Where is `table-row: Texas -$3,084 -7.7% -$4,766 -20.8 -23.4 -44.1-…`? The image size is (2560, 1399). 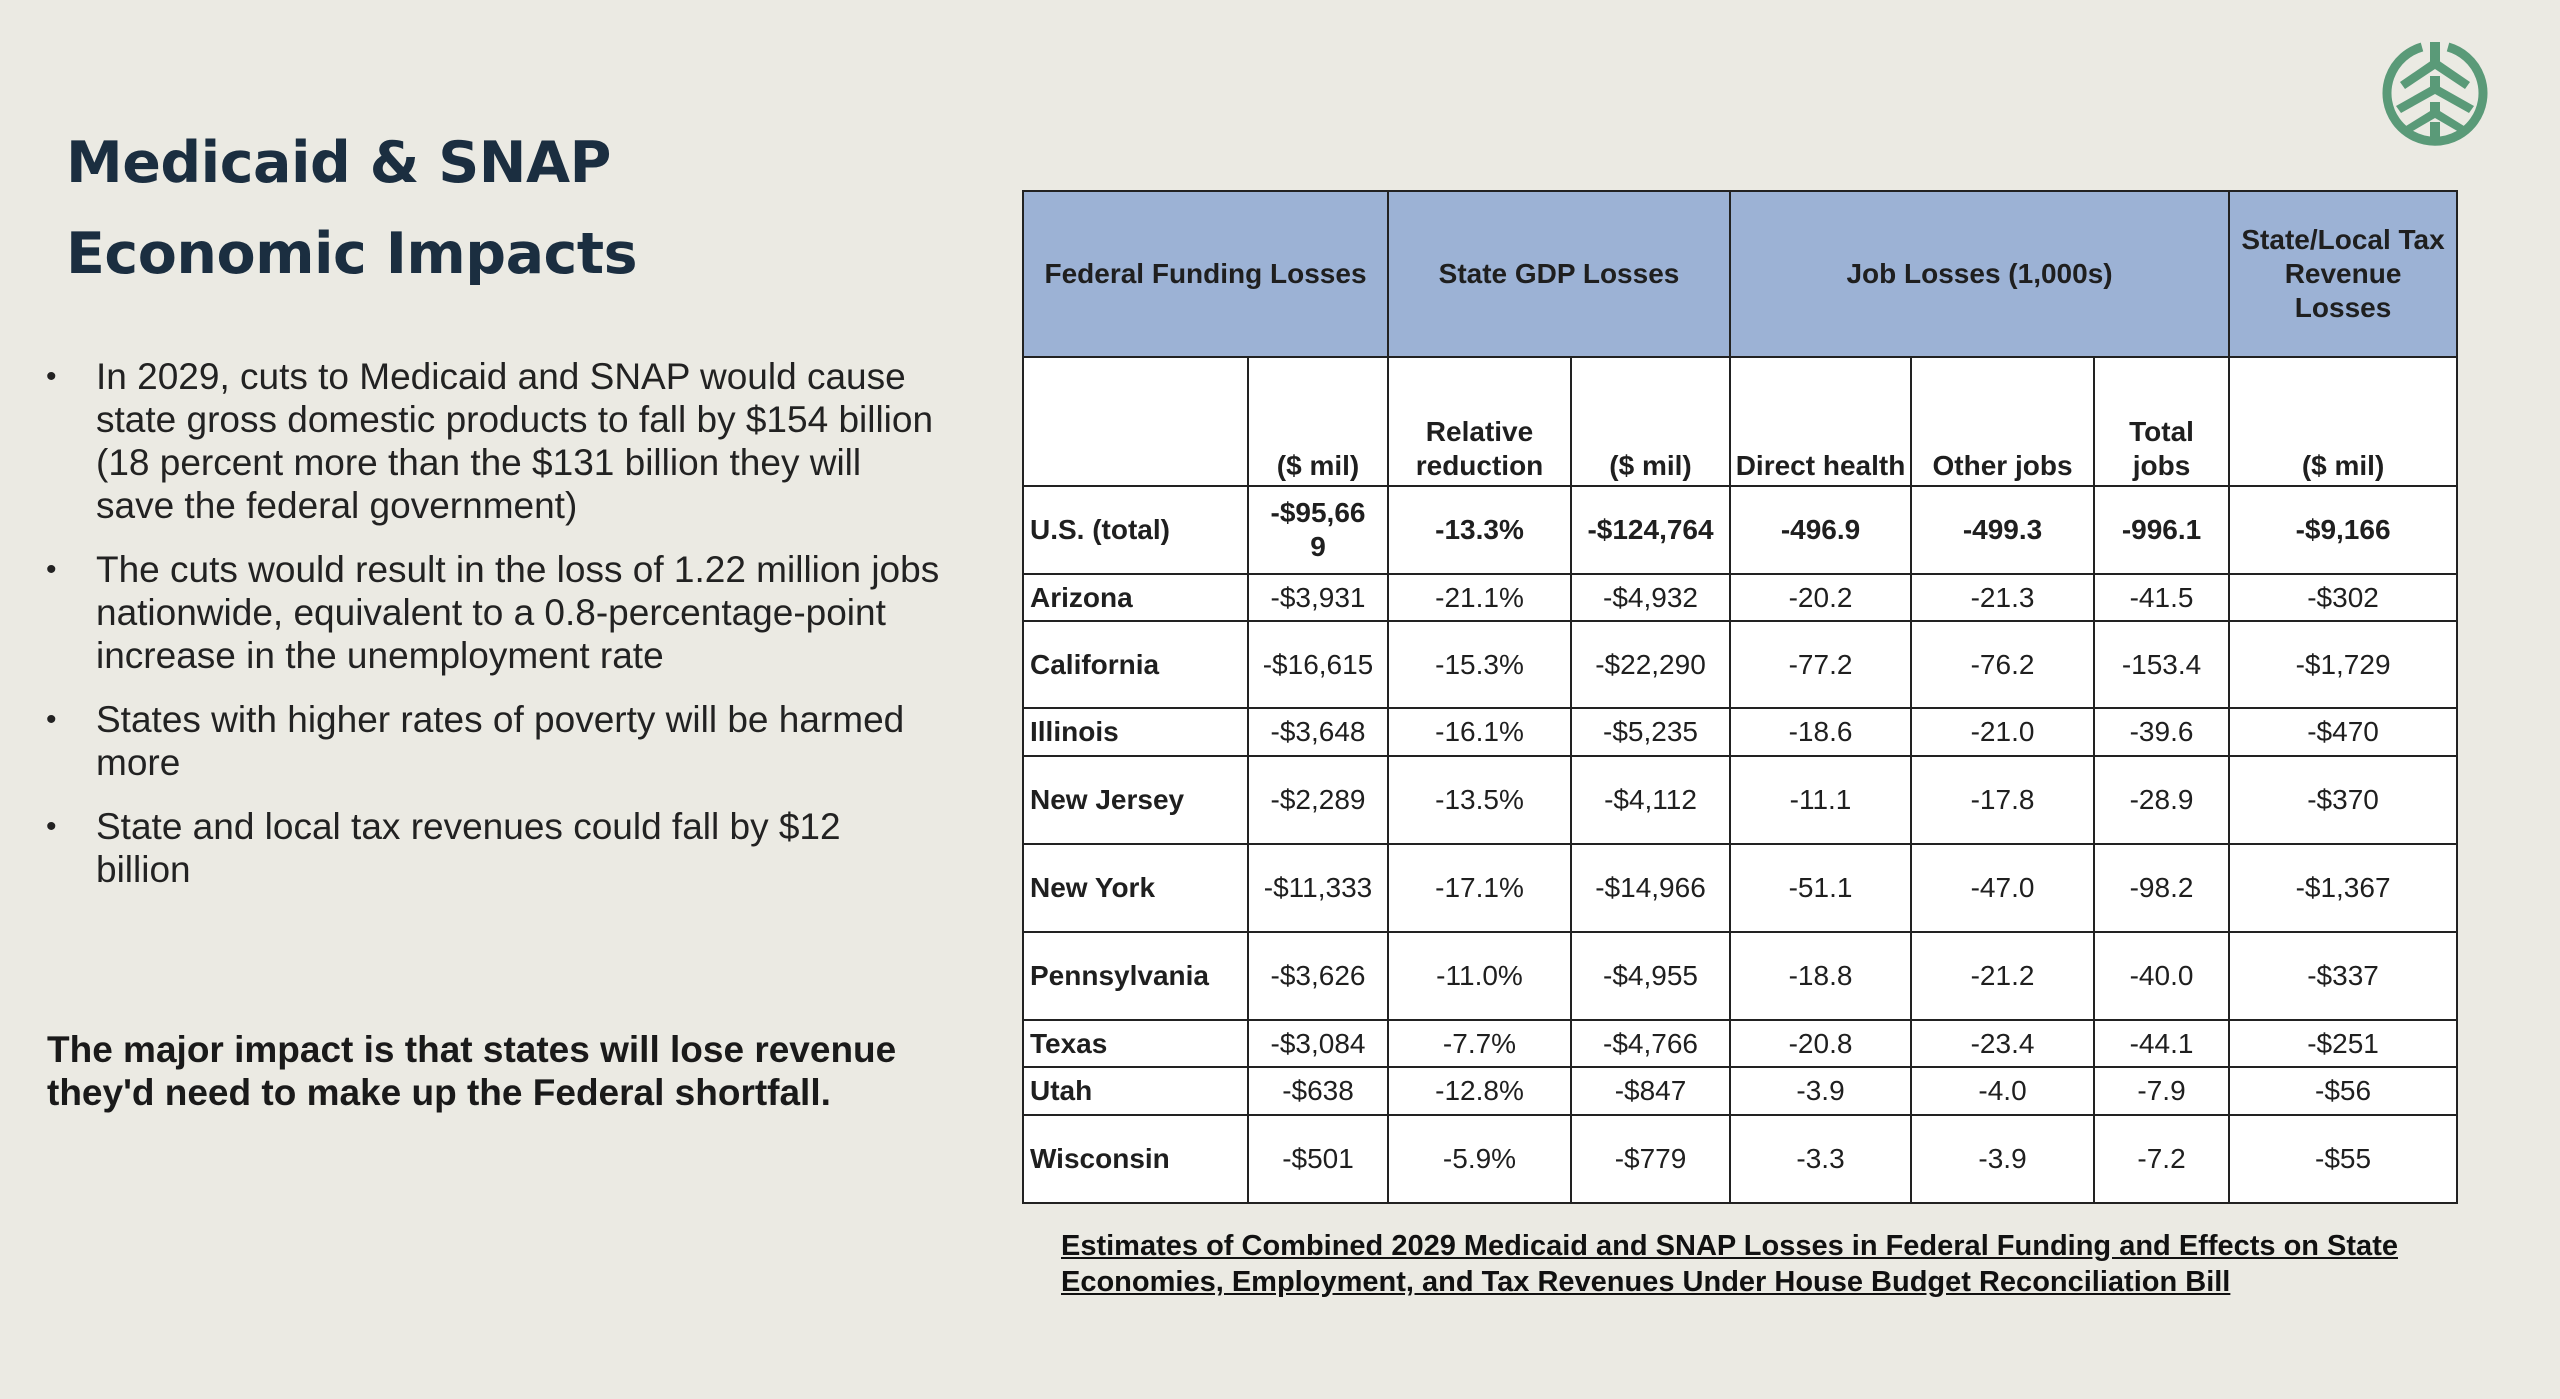
table-row: Texas -$3,084 -7.7% -$4,766 -20.8 -23.4 -44.1-… is located at coordinates (1740, 1043).